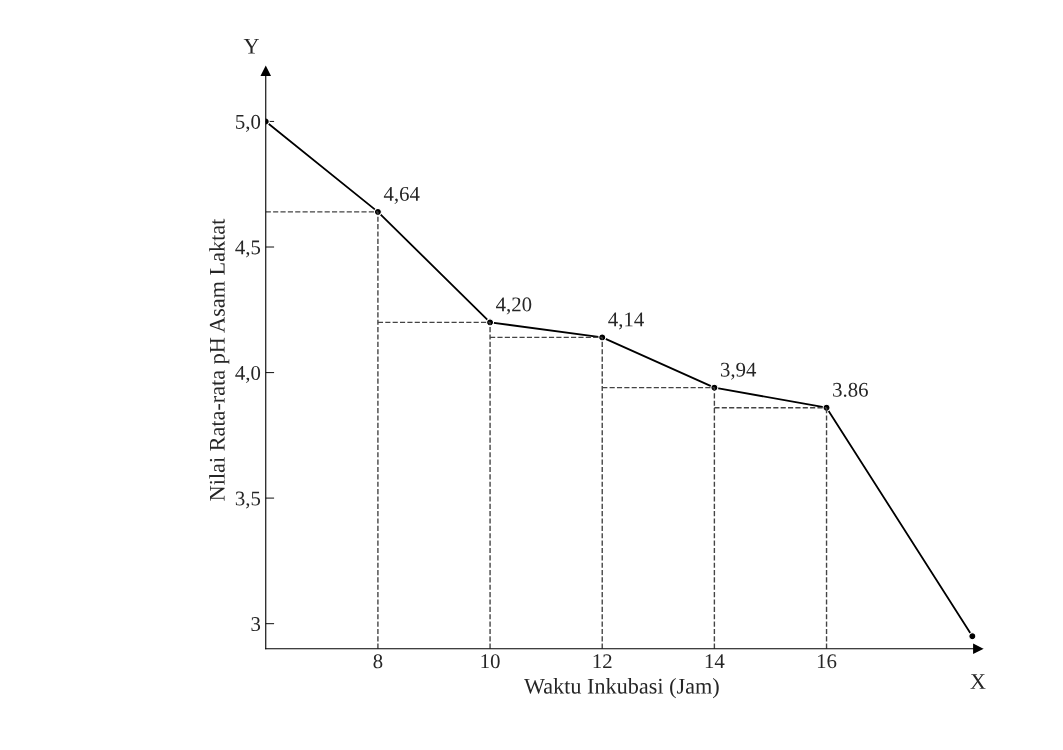 The height and width of the screenshot is (750, 1063). I want to click on text: Y, so click(251, 46).